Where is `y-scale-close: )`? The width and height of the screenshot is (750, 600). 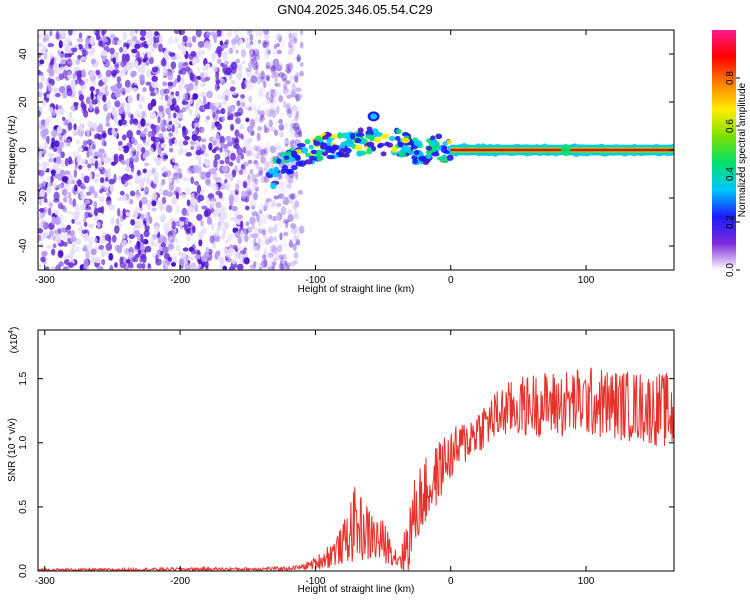
y-scale-close: ) is located at coordinates (14, 328).